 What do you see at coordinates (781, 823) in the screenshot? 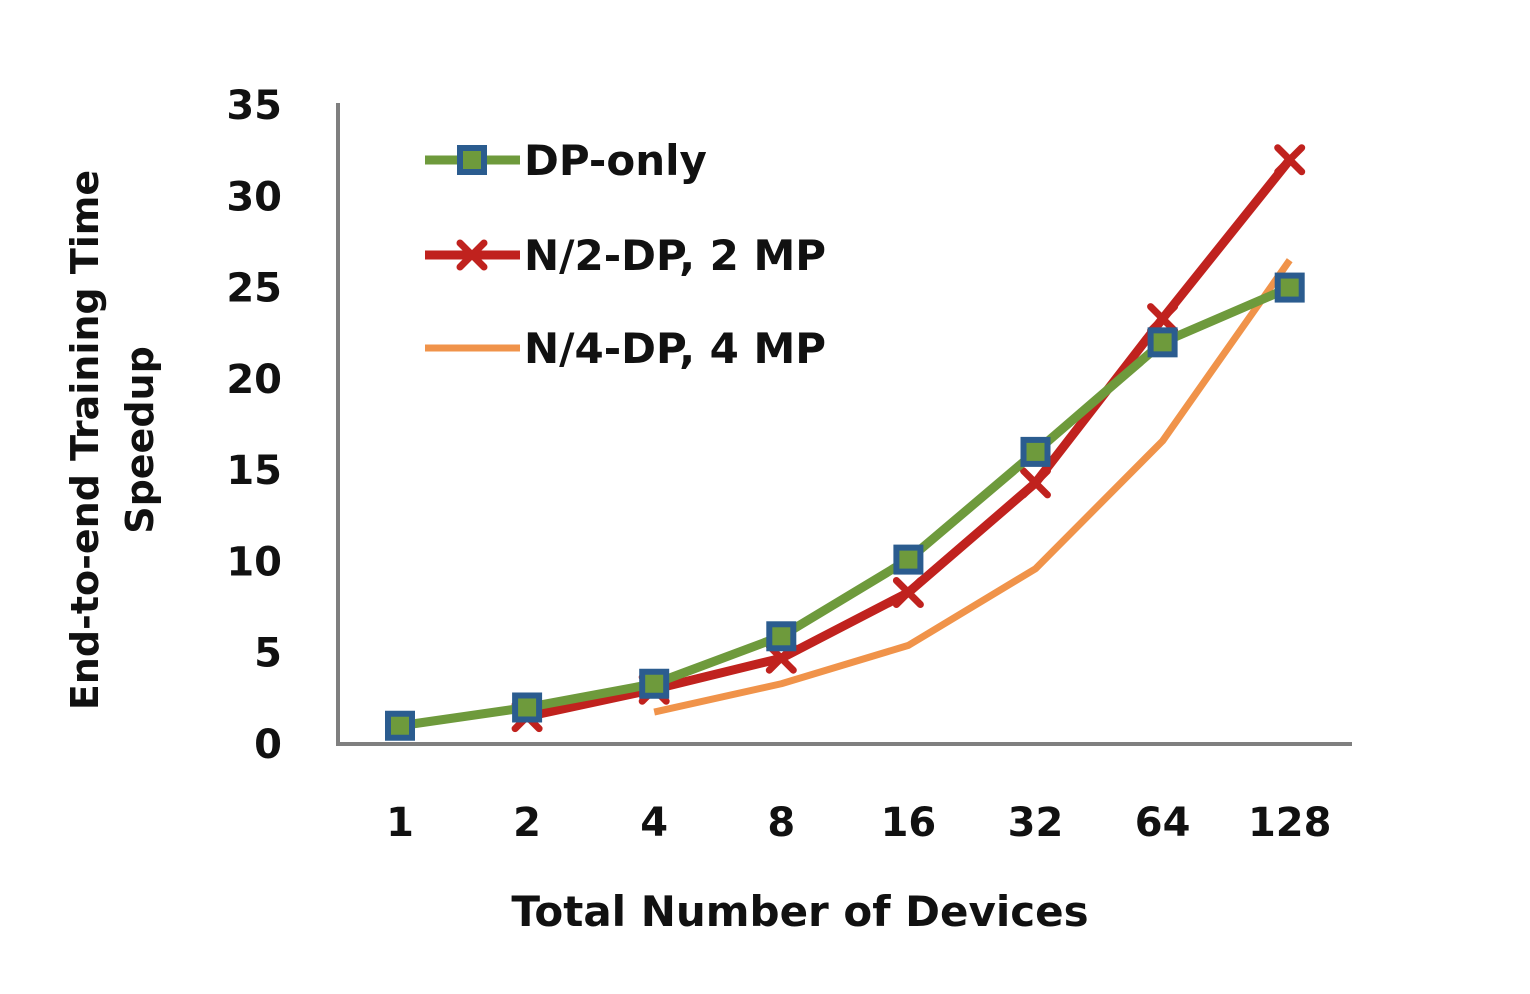
I see `x-tick-label: 8` at bounding box center [781, 823].